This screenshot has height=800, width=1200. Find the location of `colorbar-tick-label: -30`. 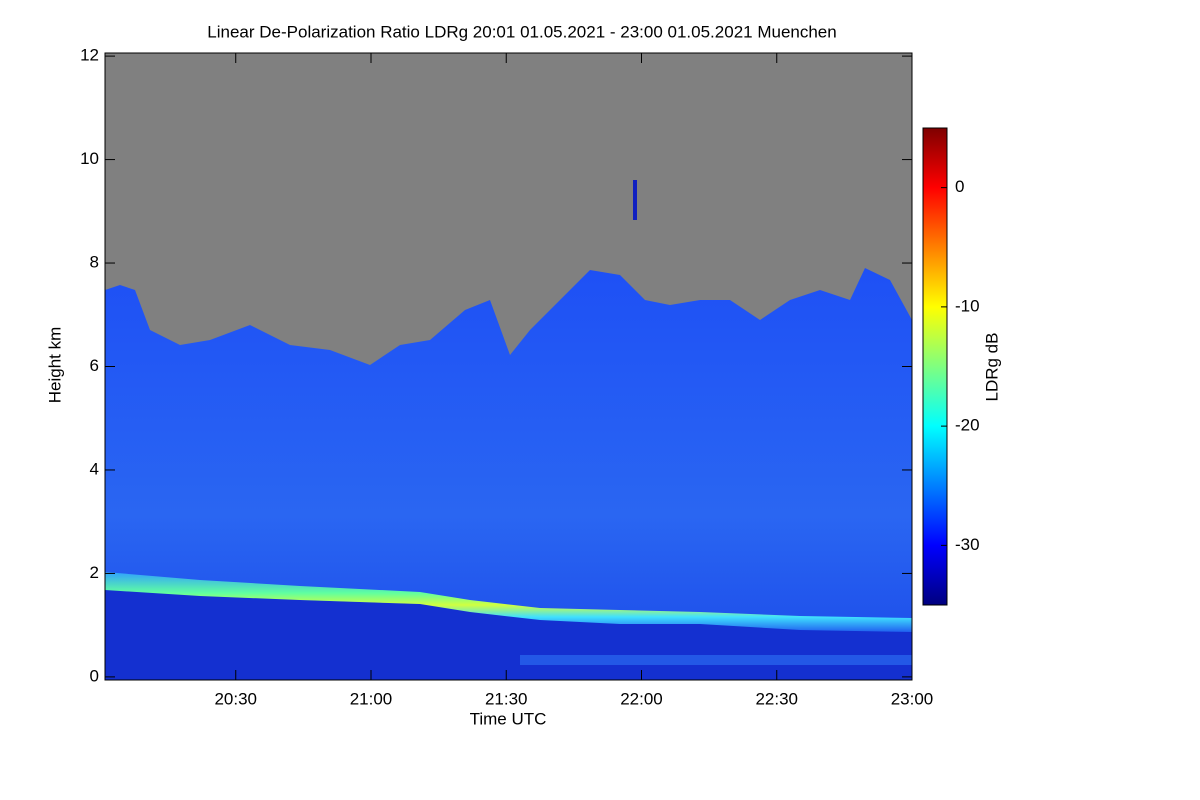

colorbar-tick-label: -30 is located at coordinates (967, 544).